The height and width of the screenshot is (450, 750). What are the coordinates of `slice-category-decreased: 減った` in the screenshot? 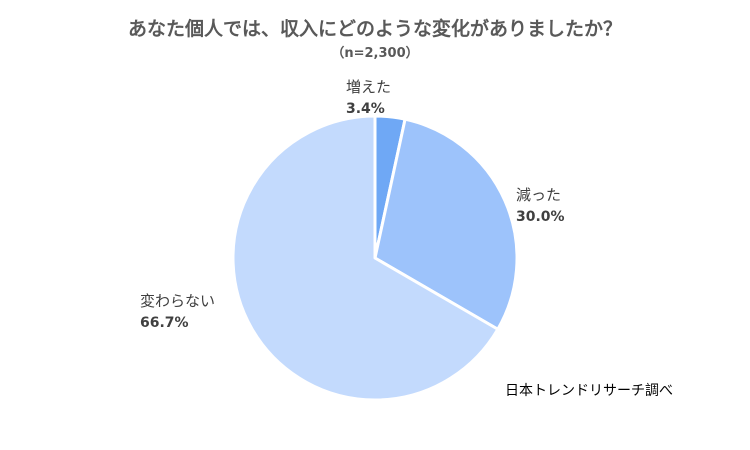 It's located at (539, 195).